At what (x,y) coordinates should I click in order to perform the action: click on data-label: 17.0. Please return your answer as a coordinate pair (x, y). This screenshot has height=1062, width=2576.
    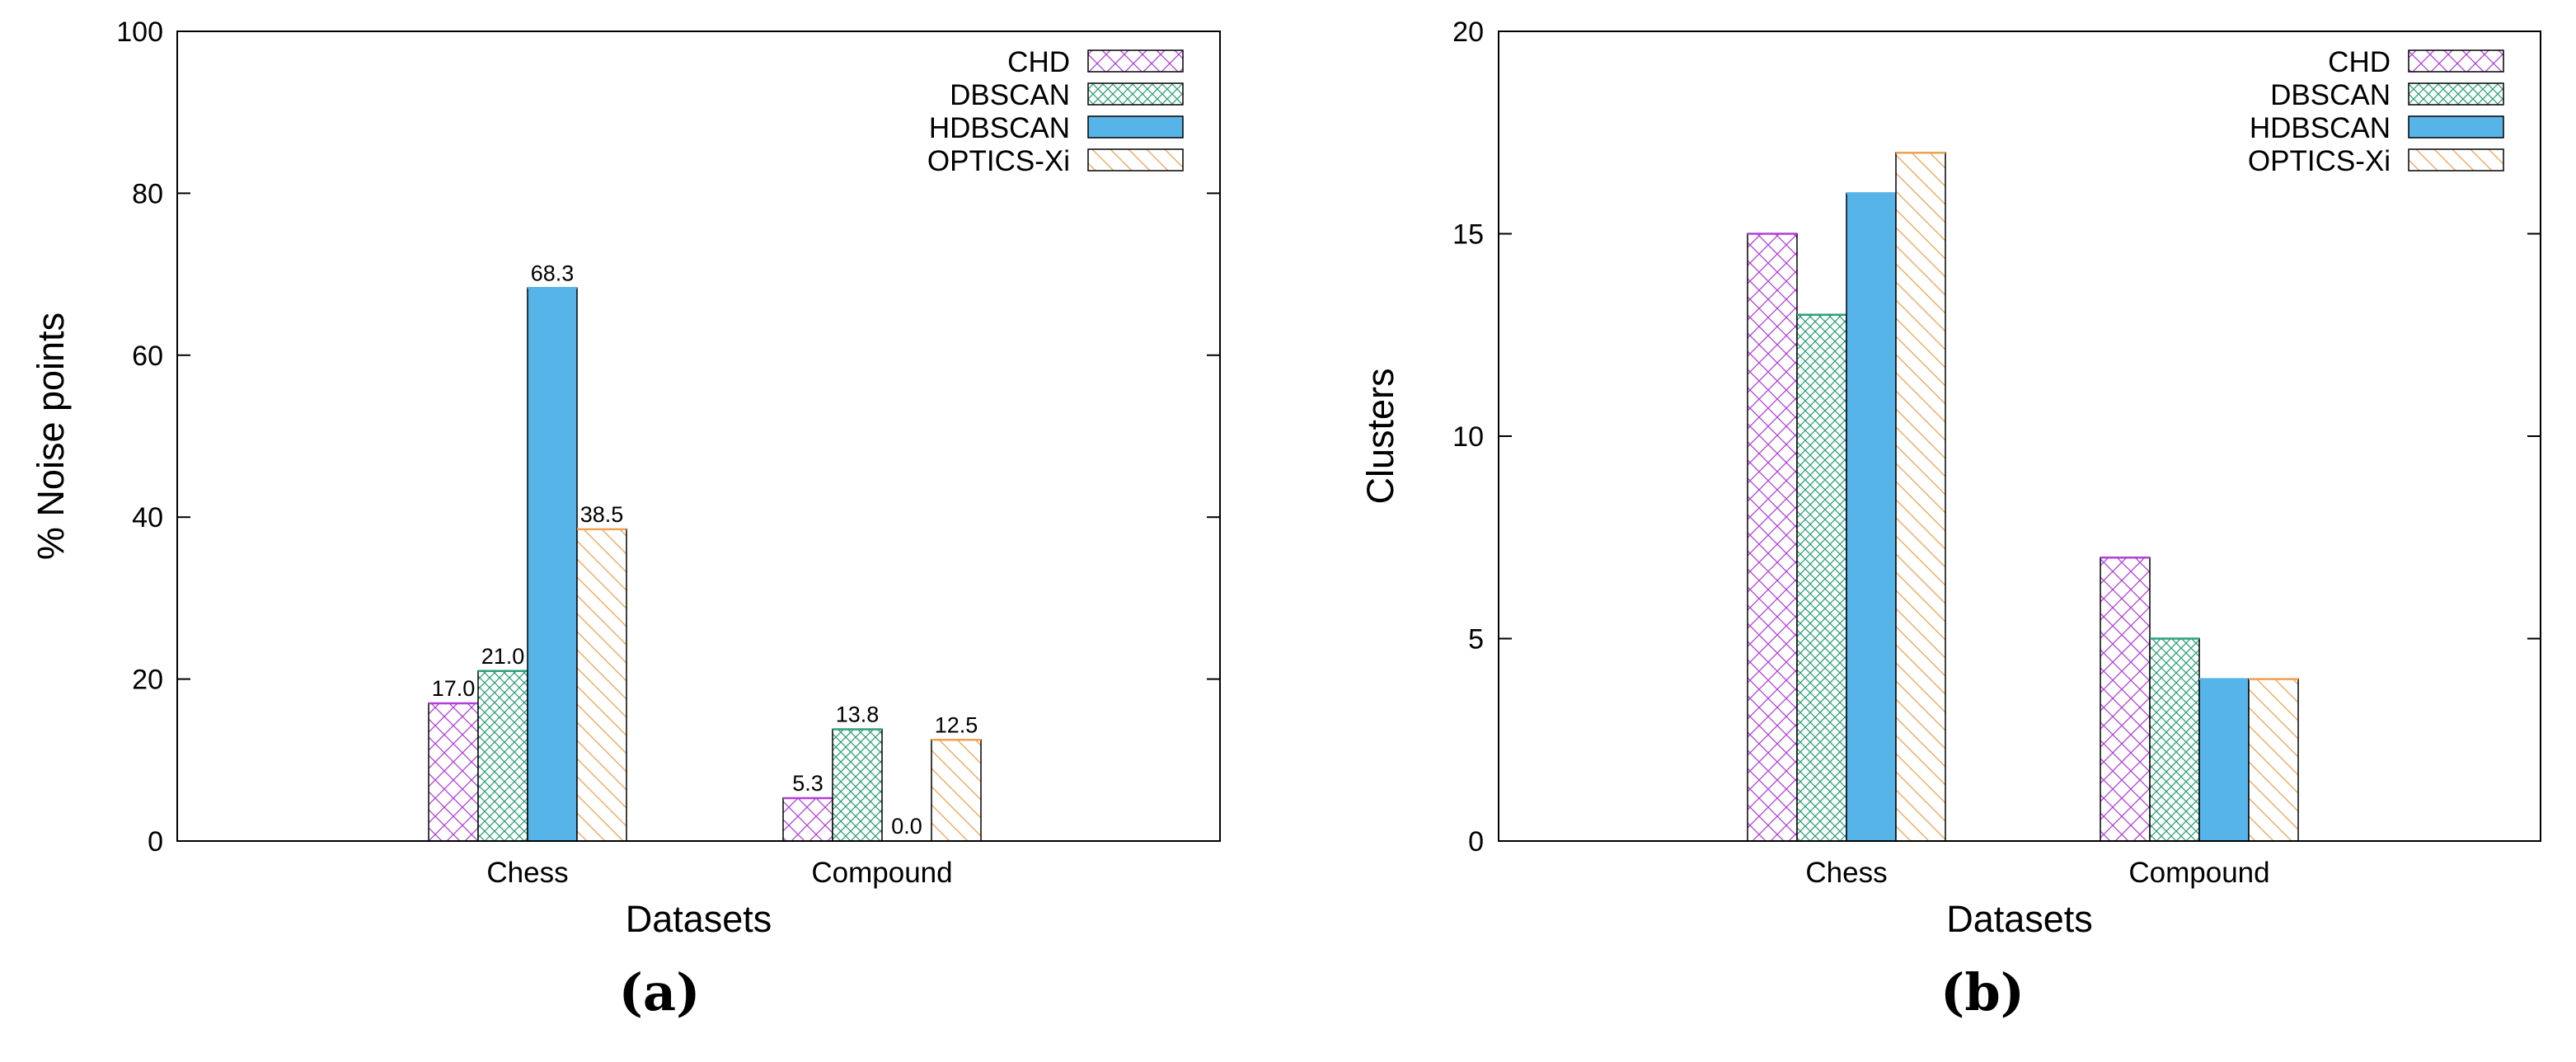
    Looking at the image, I should click on (454, 688).